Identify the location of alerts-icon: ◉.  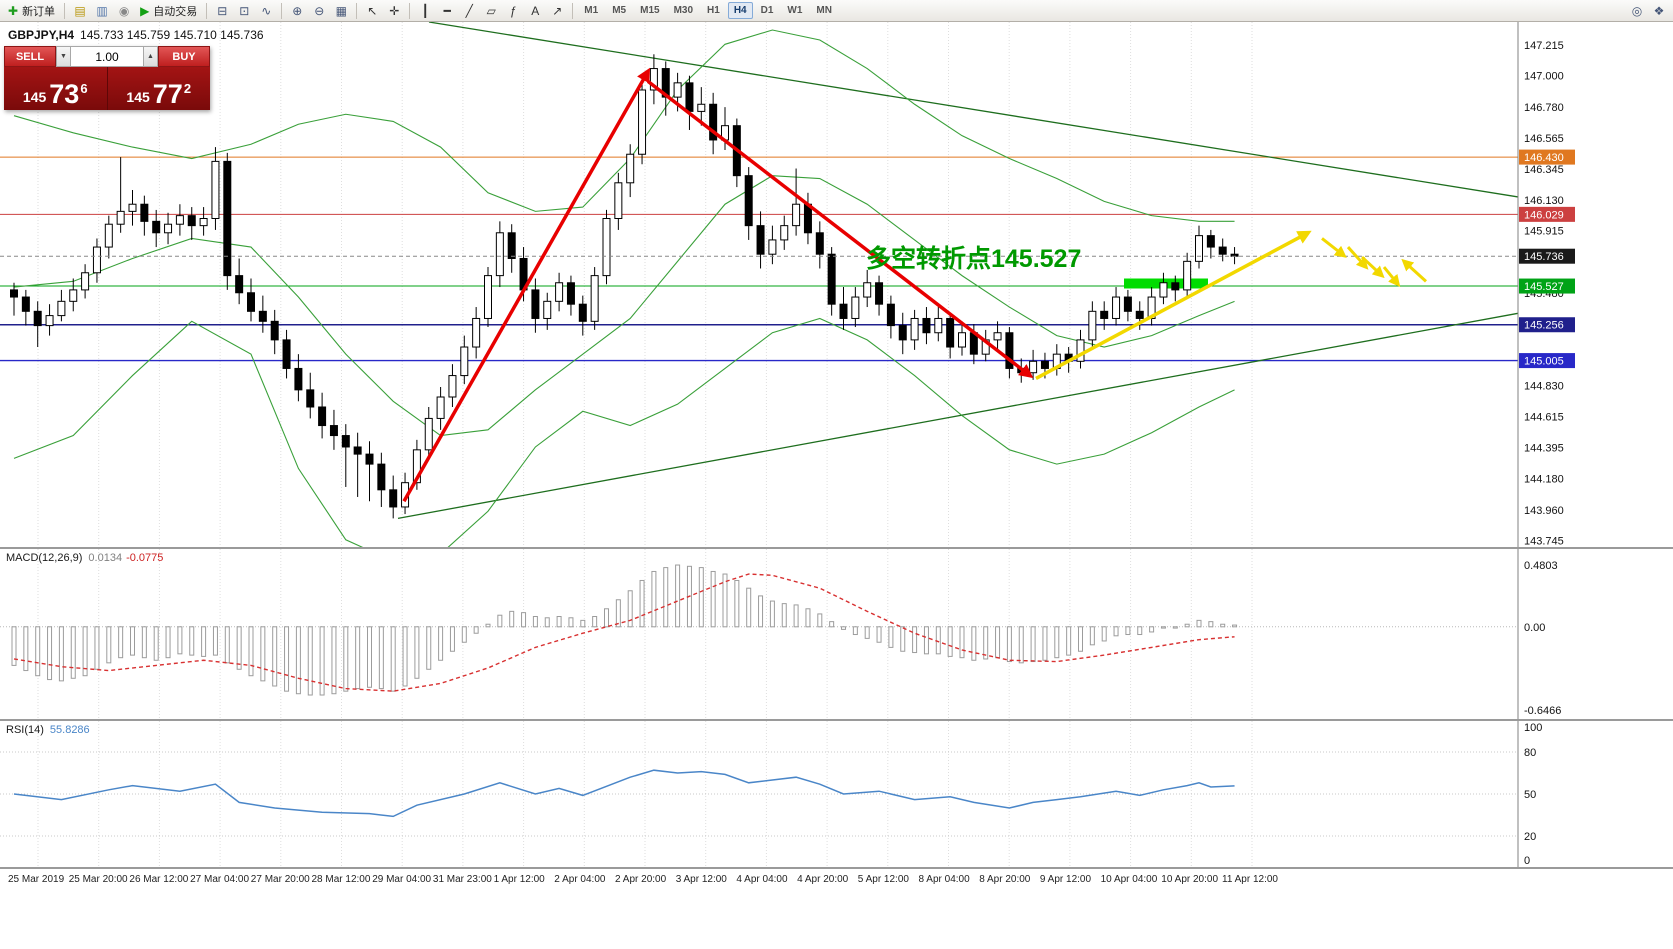
(124, 10).